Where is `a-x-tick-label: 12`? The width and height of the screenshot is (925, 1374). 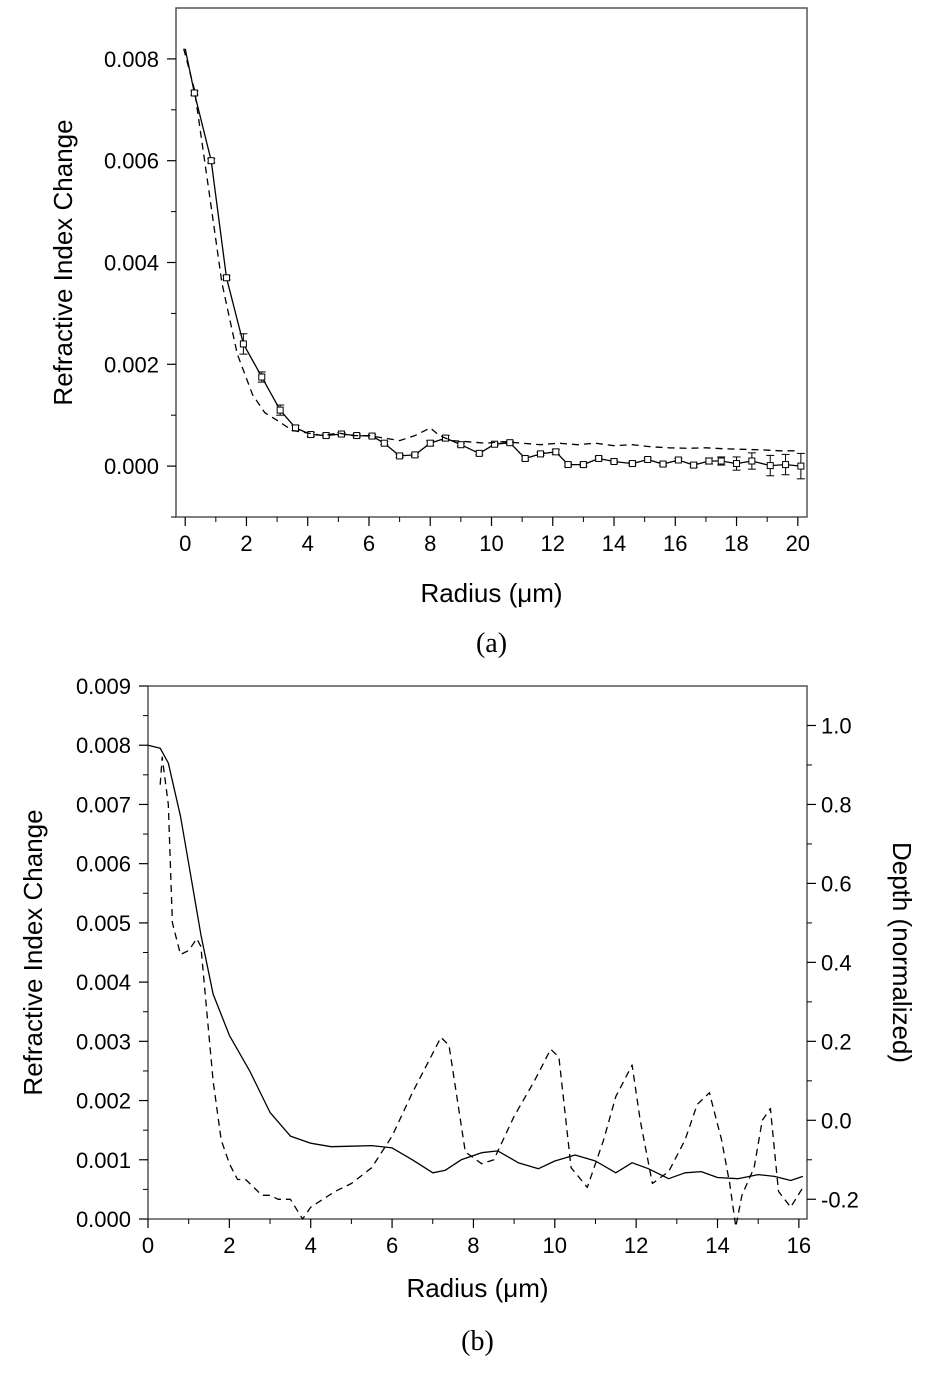
a-x-tick-label: 12 is located at coordinates (553, 543).